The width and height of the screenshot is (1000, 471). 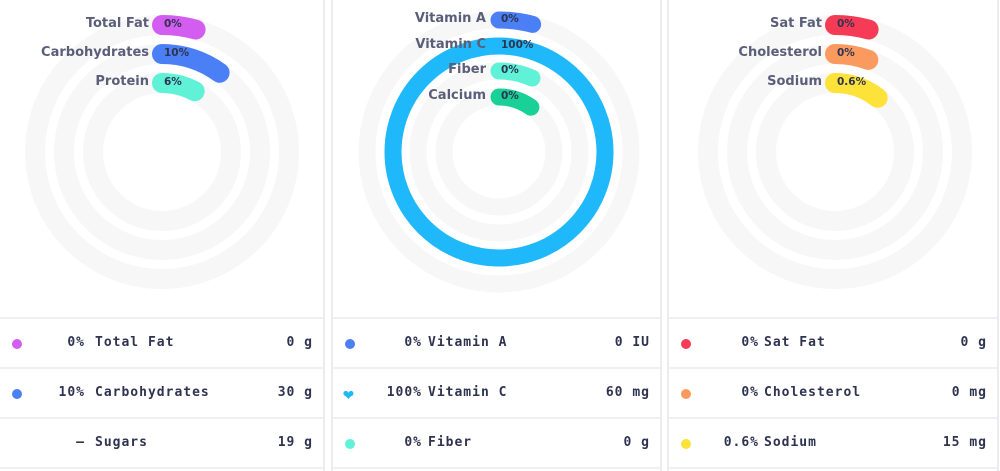 I want to click on ring-arc-sat-fat, so click(x=852, y=27).